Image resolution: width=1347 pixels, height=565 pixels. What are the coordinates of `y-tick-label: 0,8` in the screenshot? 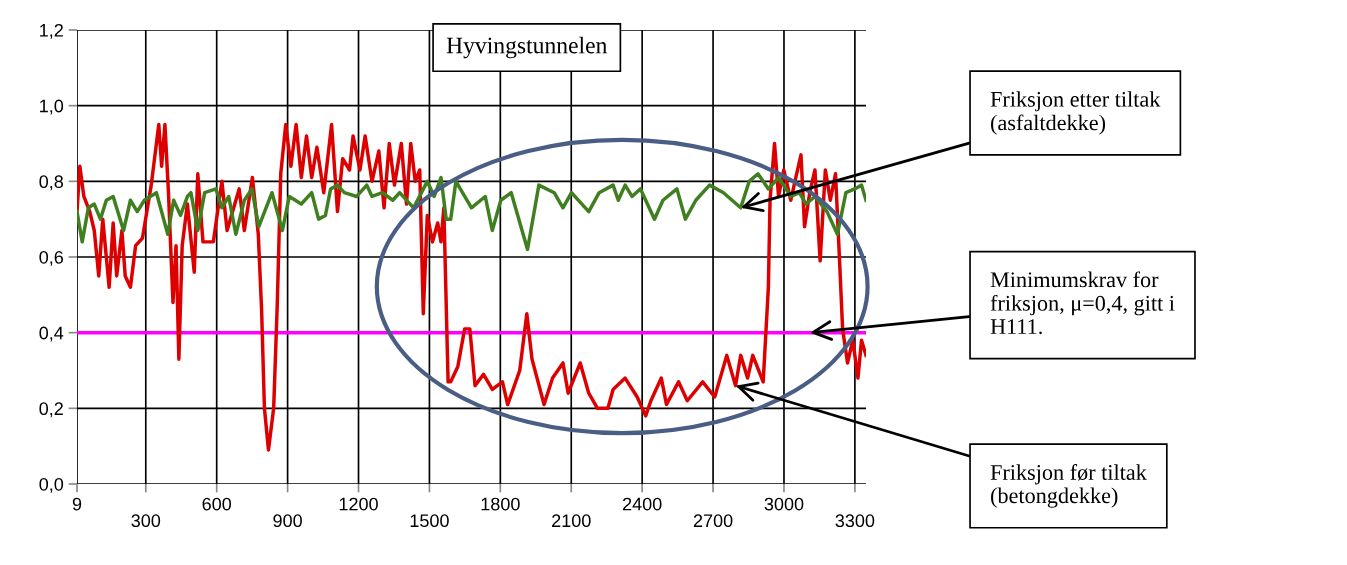 It's located at (51, 183).